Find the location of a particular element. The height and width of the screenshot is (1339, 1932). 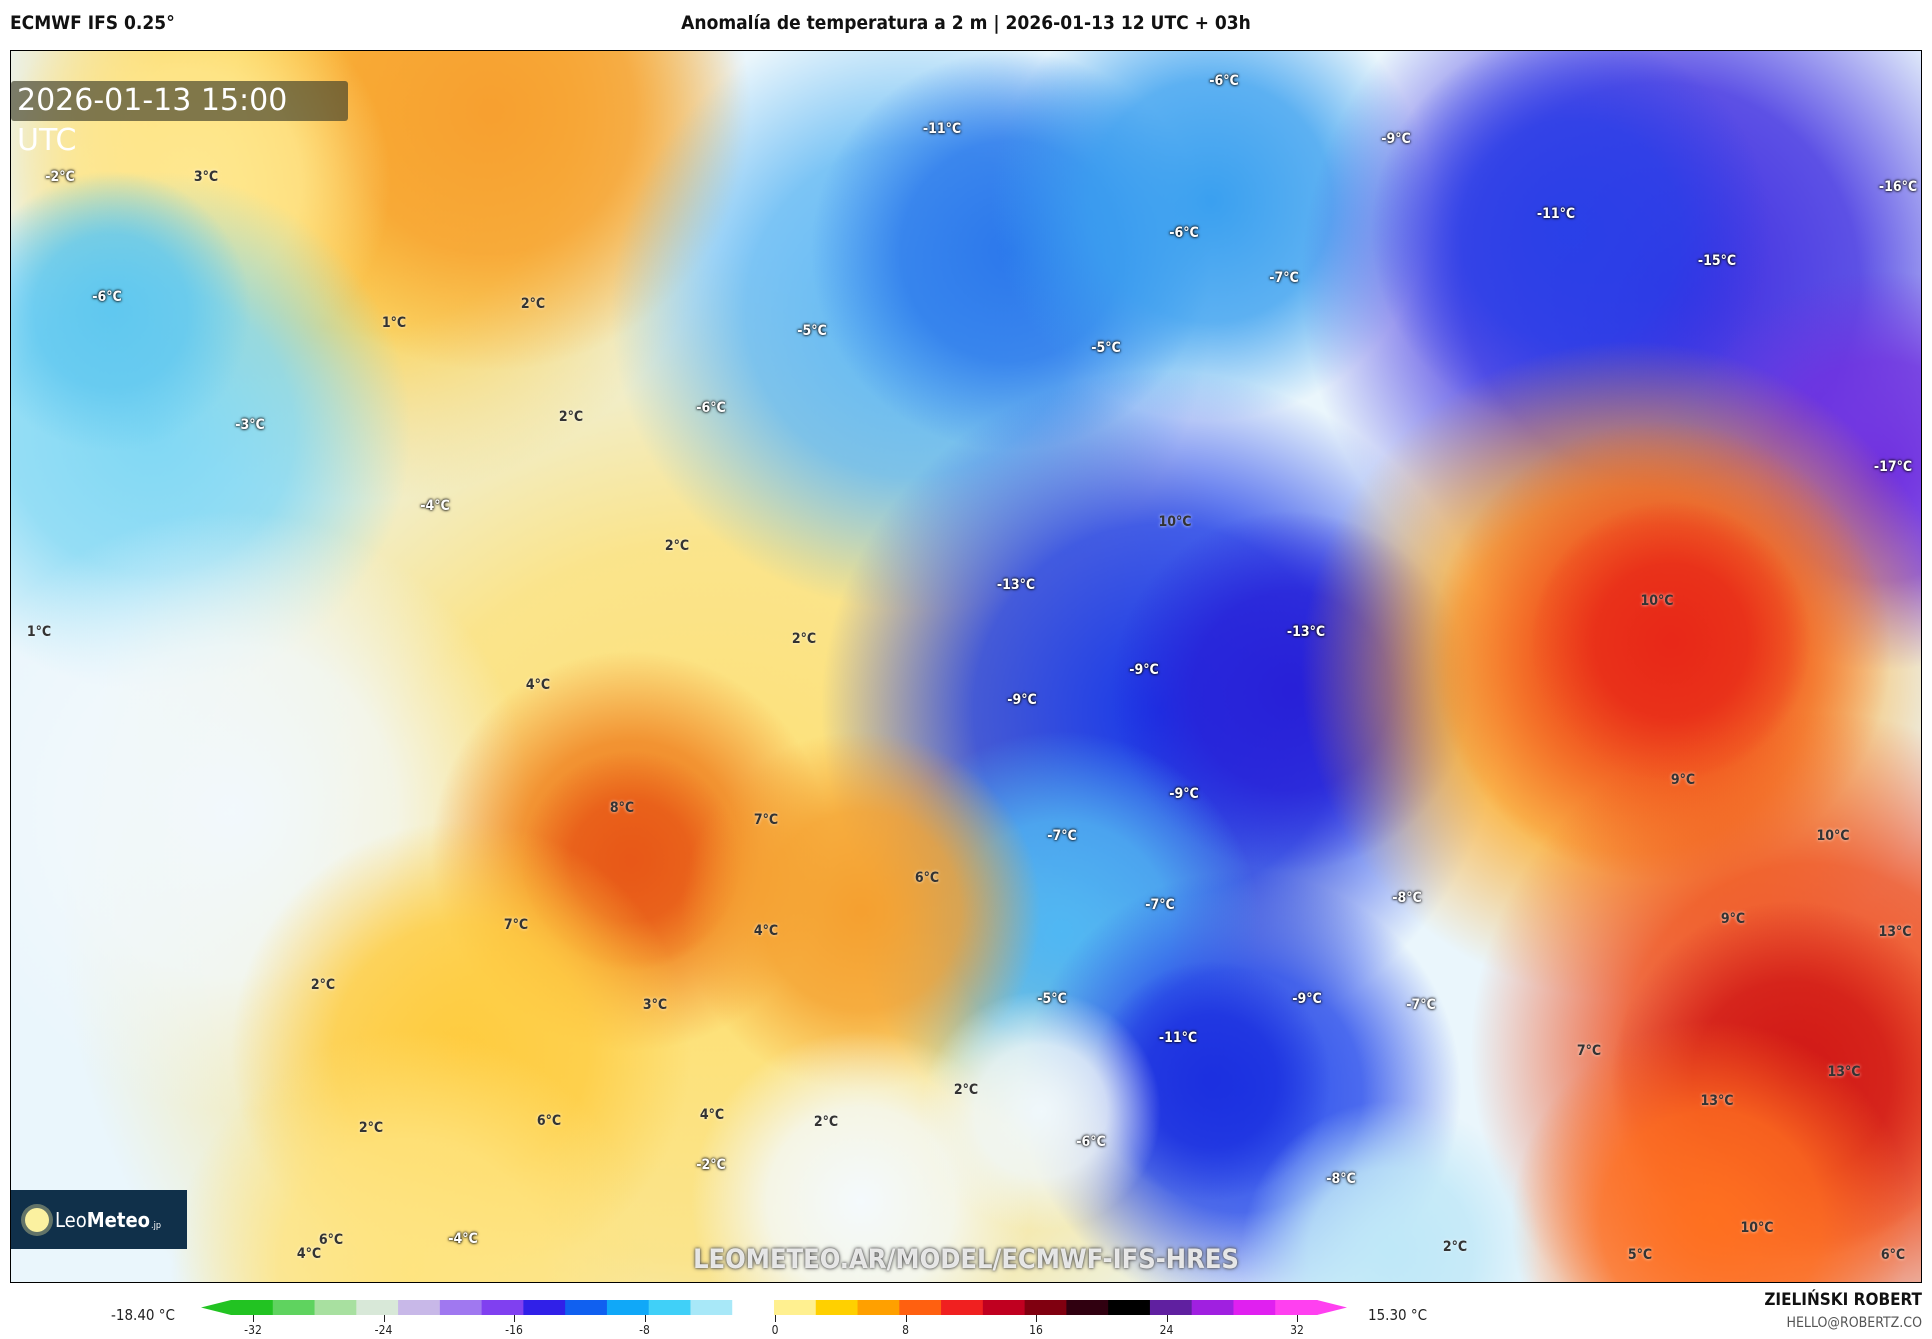

logo-text-bold: Meteo is located at coordinates (118, 1219).